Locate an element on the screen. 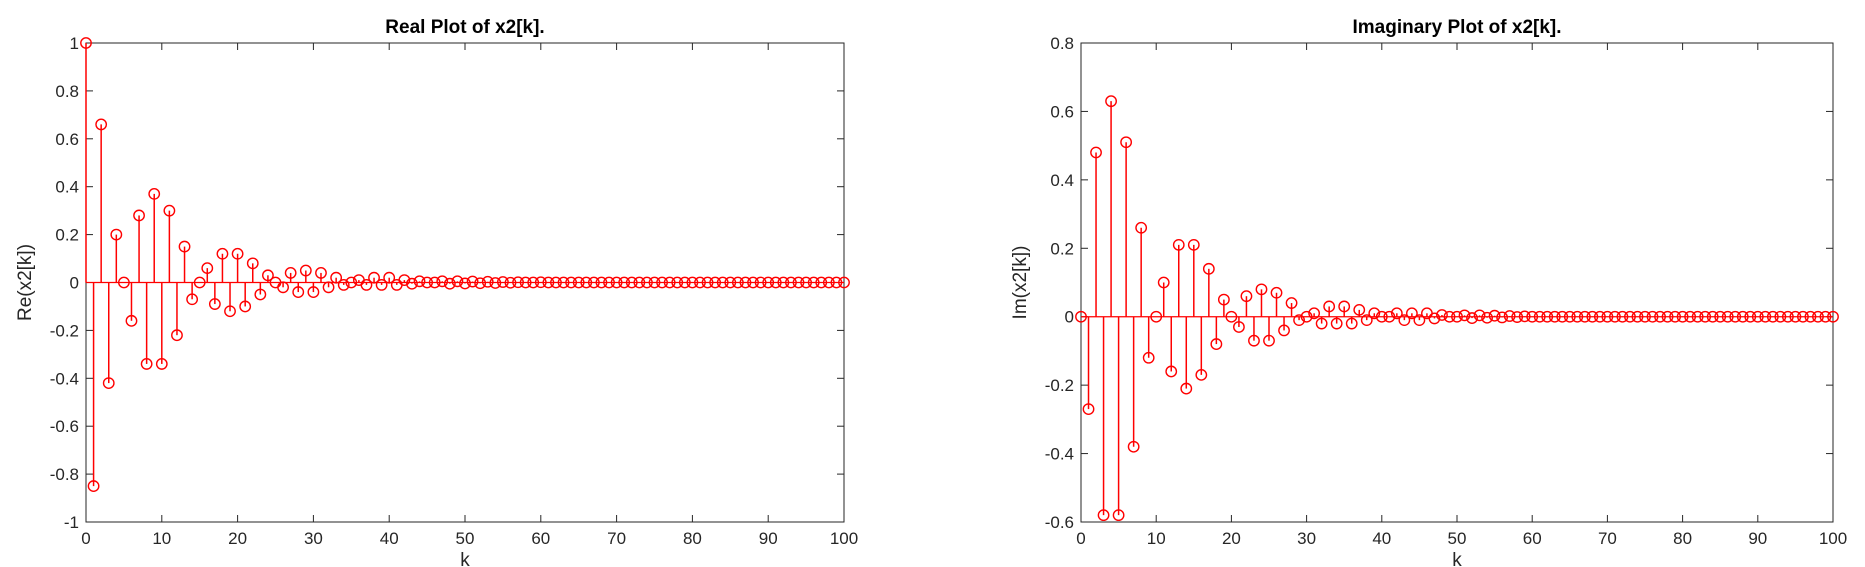 This screenshot has width=1865, height=567. real-plot-ytick-label: 0.8 is located at coordinates (67, 91).